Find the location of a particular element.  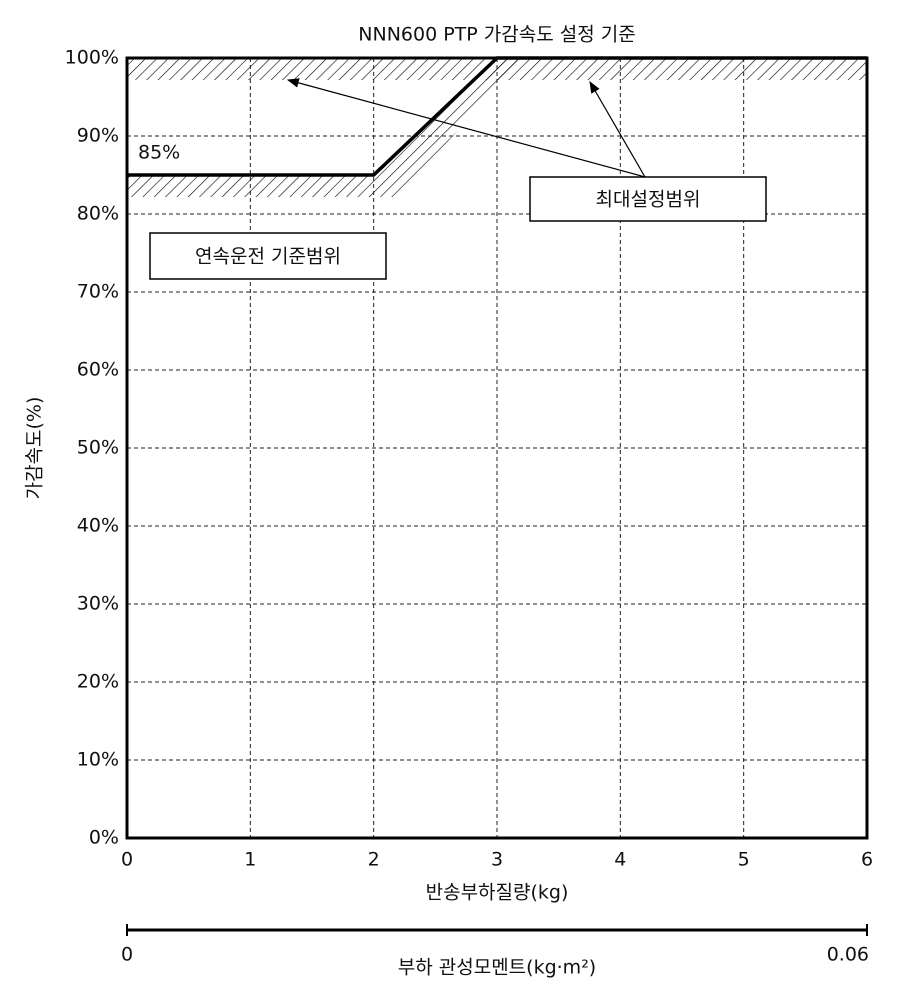

y-tick-label: 20% is located at coordinates (98, 682).